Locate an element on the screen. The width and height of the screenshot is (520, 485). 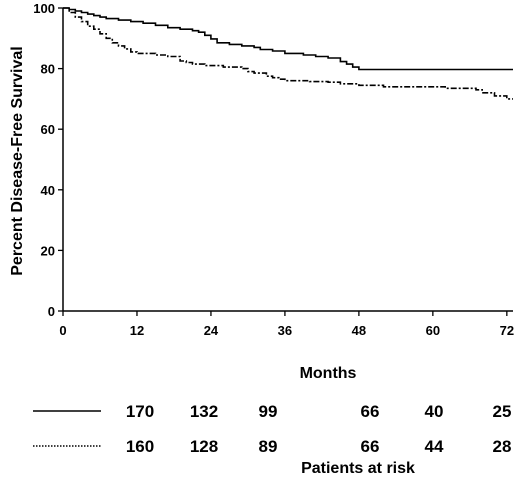
risk-table: 170 132 99 66 40 25 160 128 89 66 44 28 is located at coordinates (272, 429).